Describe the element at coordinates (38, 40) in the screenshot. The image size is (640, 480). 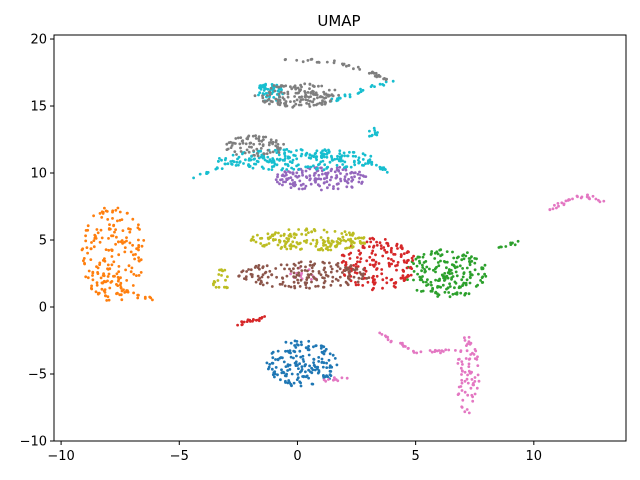
I see `y-tick-label: 20` at that location.